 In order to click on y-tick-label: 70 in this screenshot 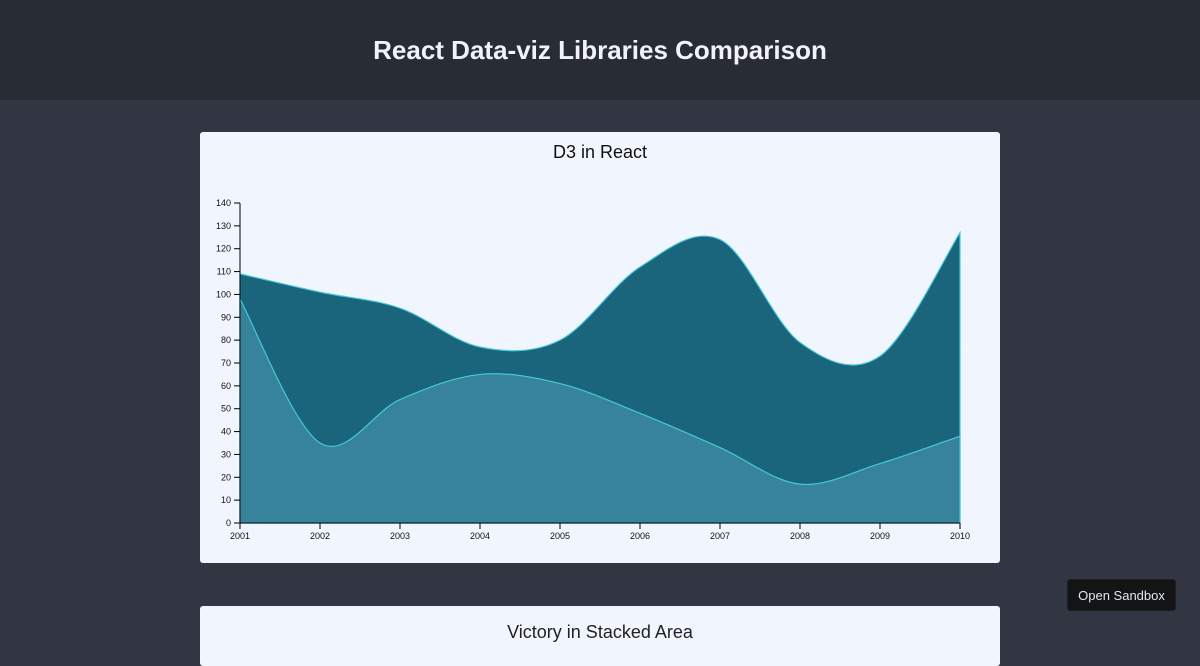, I will do `click(226, 363)`.